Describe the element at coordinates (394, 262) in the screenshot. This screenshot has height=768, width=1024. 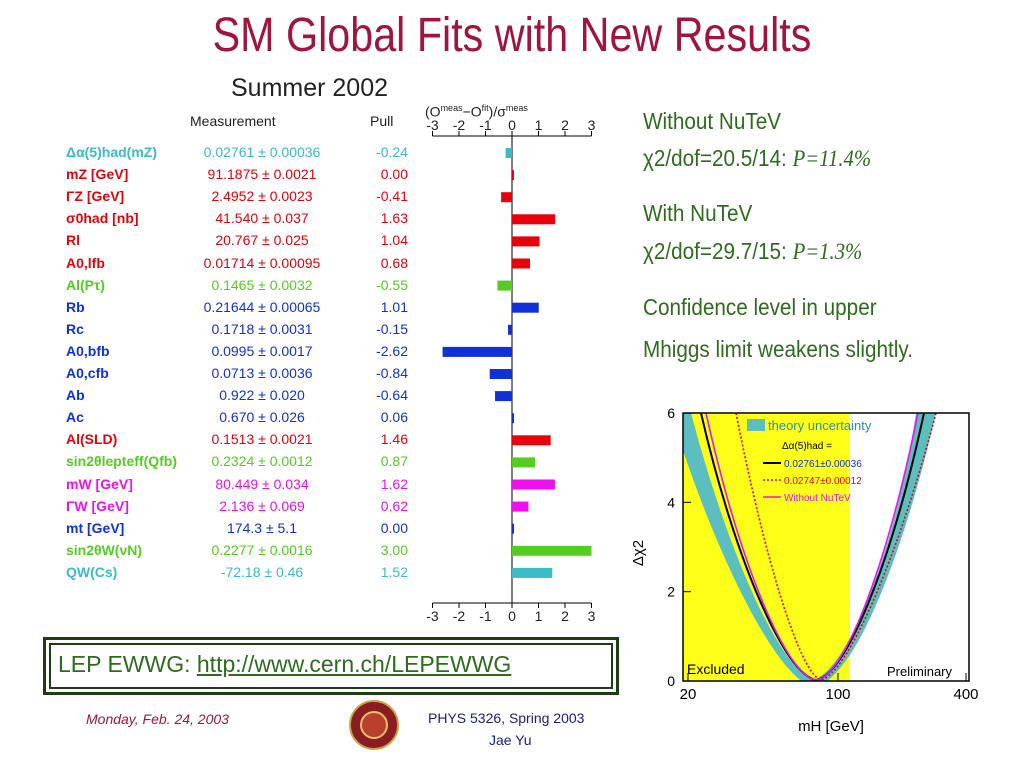
I see `measurement-pull: 0.68` at that location.